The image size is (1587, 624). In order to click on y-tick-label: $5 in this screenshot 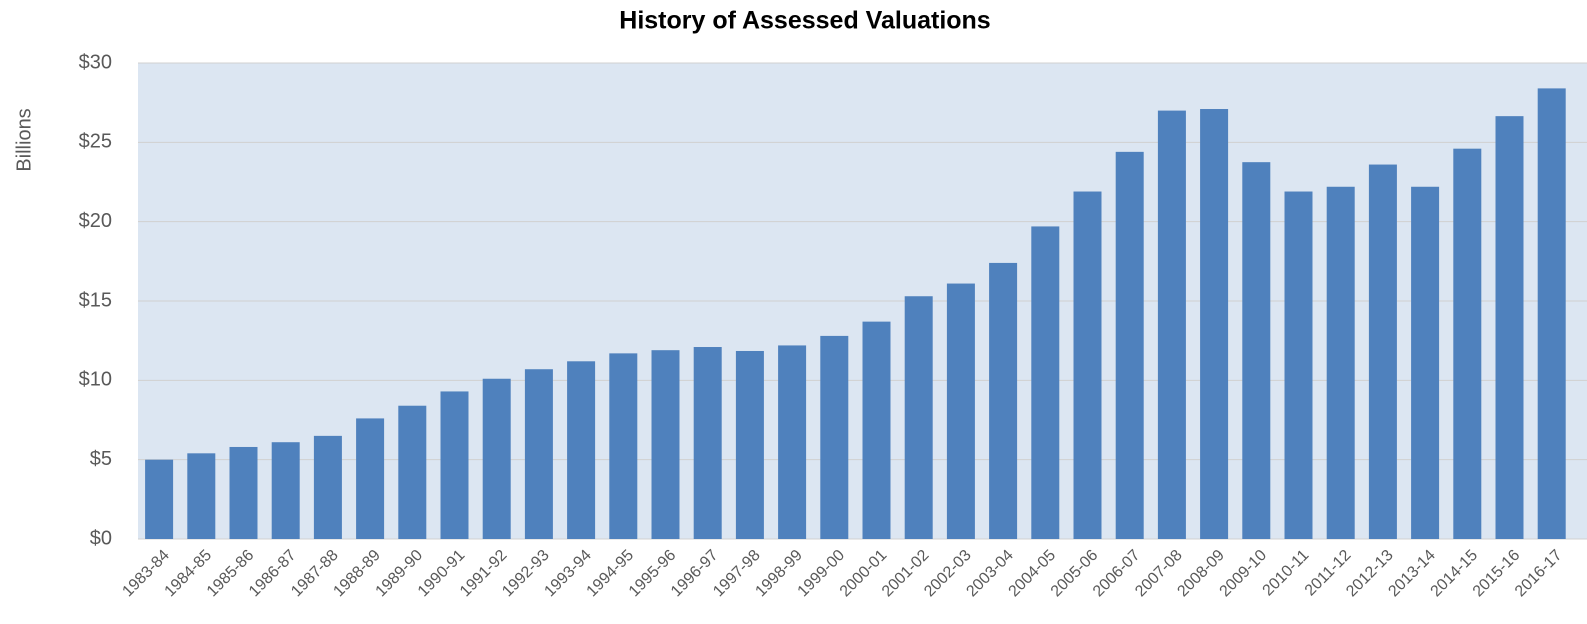, I will do `click(101, 459)`.